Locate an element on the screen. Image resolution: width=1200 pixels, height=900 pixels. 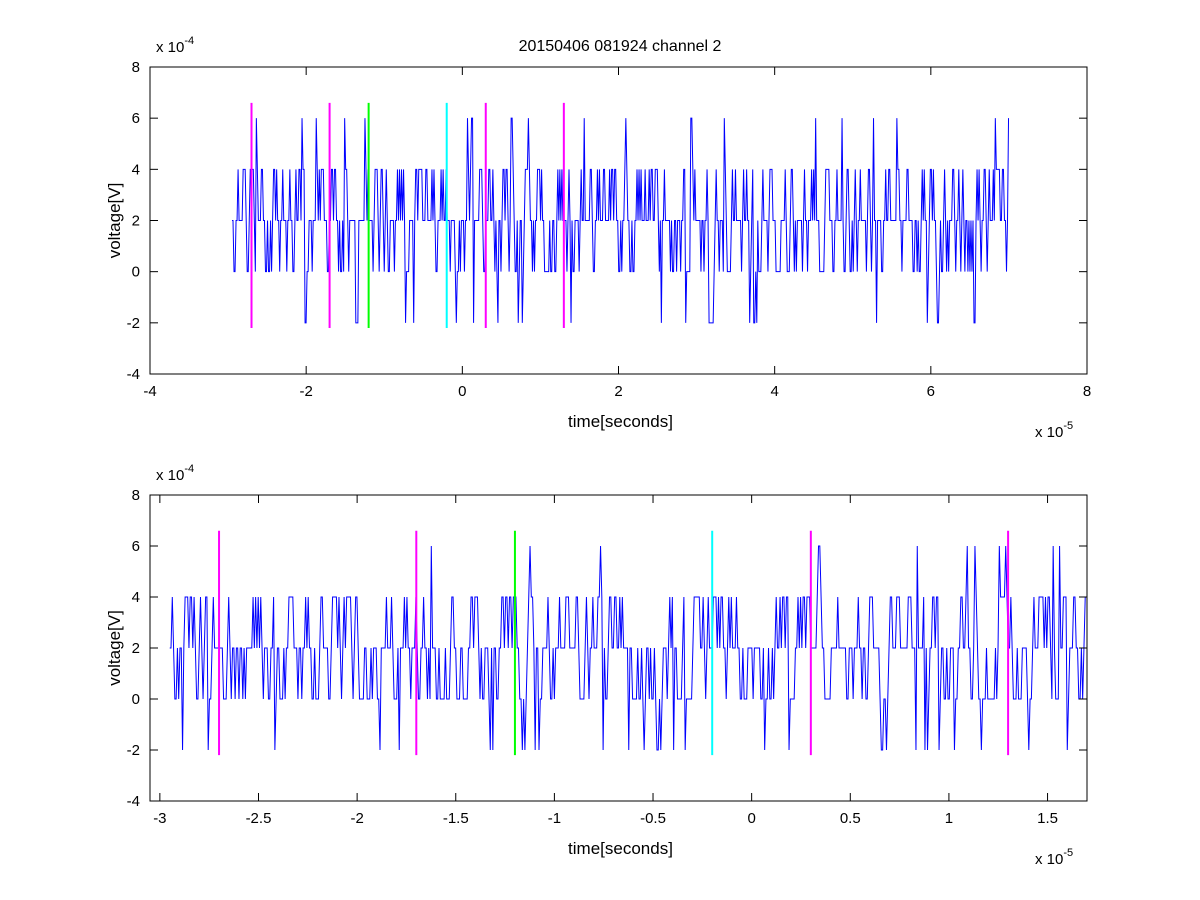
x-tick-label: -3 is located at coordinates (159, 818).